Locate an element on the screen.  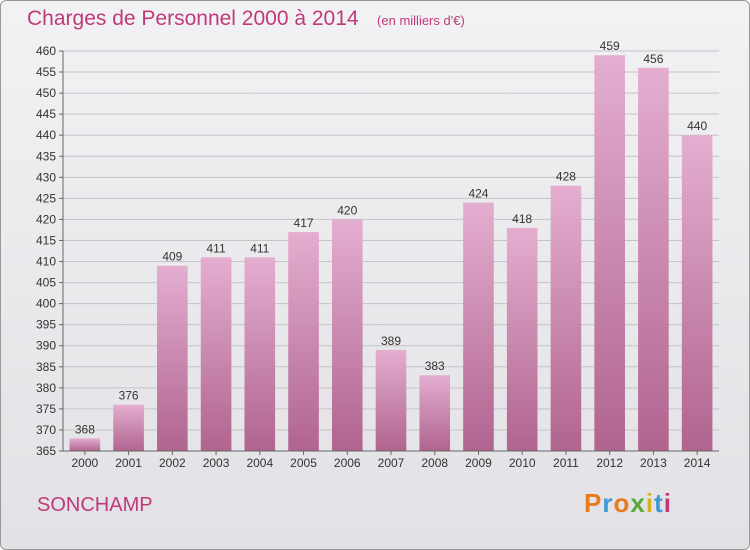
x-tick-label: 2014 is located at coordinates (697, 463).